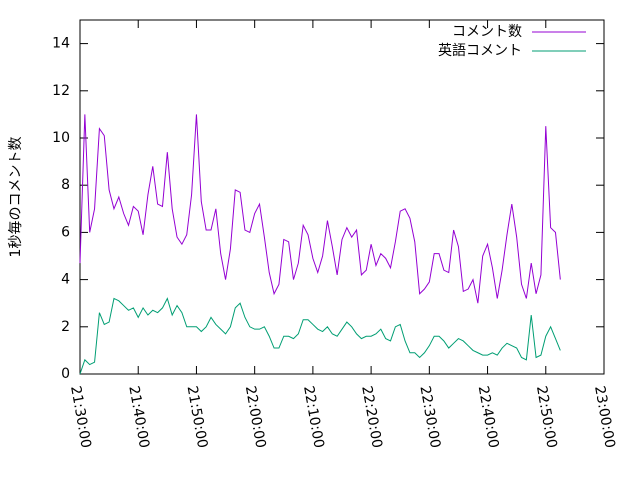 The width and height of the screenshot is (640, 480). I want to click on y-tick-label: 4, so click(65, 280).